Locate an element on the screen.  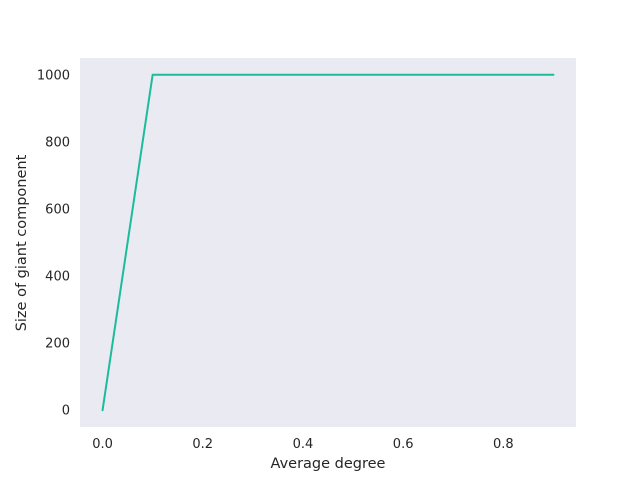
y-tick-label: 1000 is located at coordinates (53, 75).